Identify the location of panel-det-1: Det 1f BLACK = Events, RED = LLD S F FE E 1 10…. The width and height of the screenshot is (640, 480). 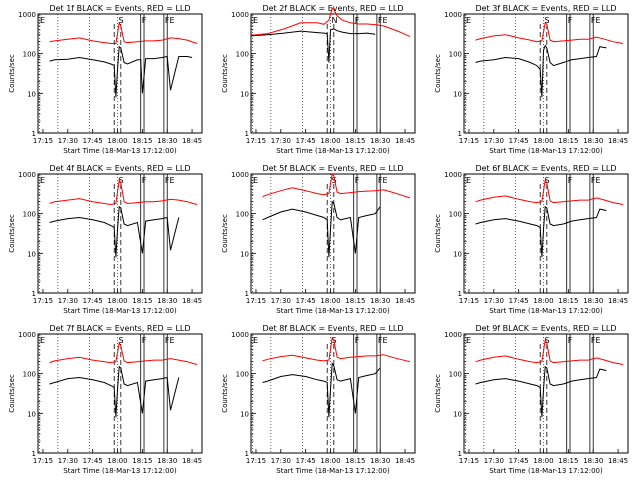
(105, 79).